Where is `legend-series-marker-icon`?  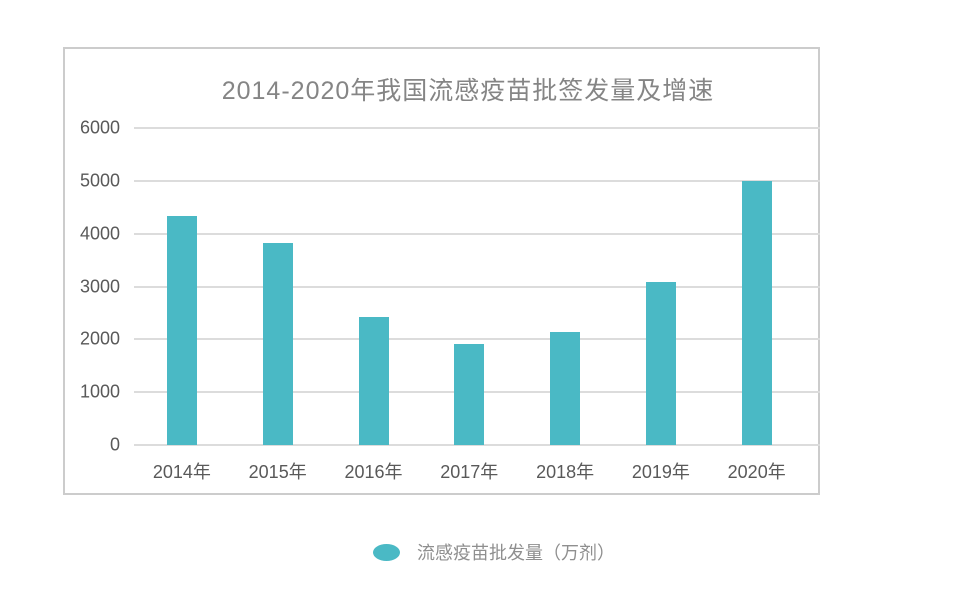
legend-series-marker-icon is located at coordinates (386, 552).